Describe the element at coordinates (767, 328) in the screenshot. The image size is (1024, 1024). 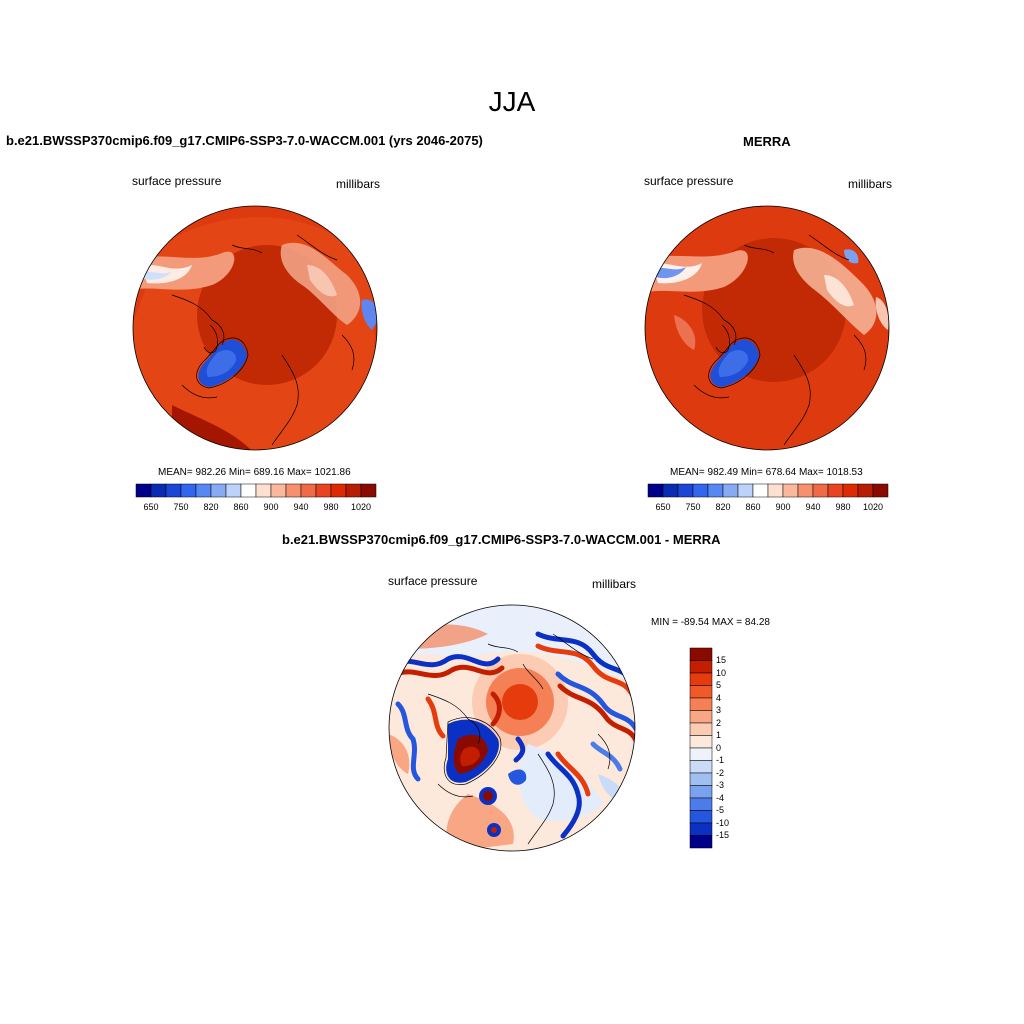
I see `right-polar-map` at that location.